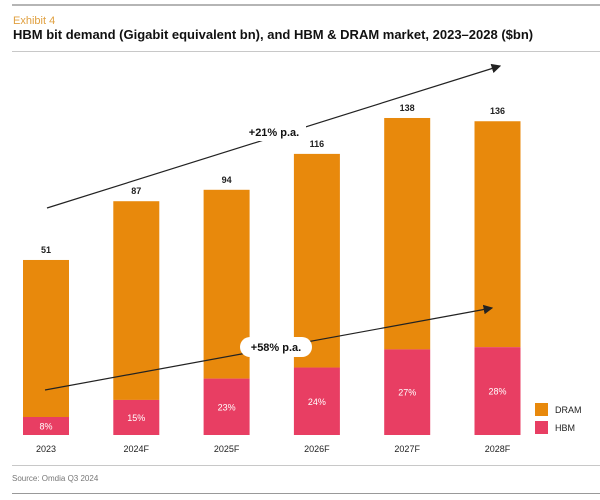  I want to click on x-tick-label: 2027F, so click(407, 449).